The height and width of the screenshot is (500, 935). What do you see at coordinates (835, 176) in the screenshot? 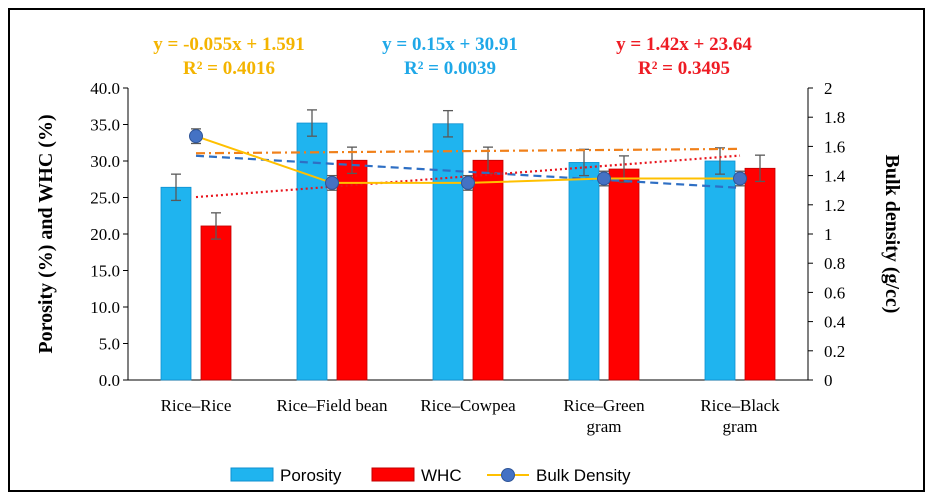
I see `right-tick-label: 1.4` at bounding box center [835, 176].